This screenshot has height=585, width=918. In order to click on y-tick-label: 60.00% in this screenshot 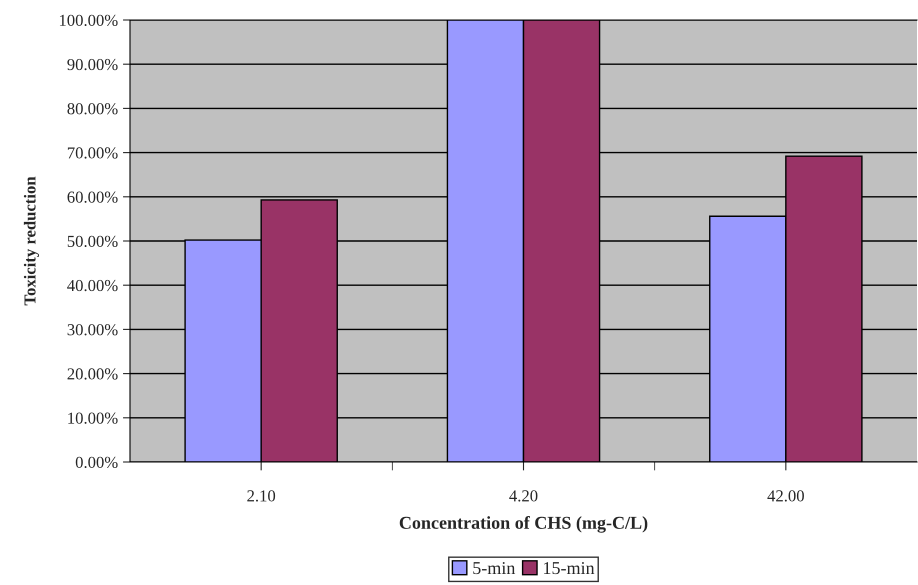, I will do `click(93, 197)`.